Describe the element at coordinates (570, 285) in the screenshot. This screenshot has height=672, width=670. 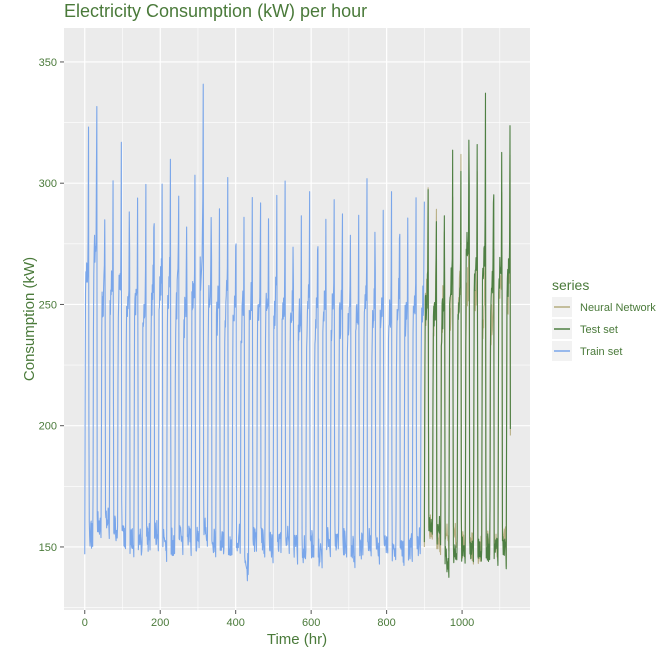
I see `legend-title: series` at that location.